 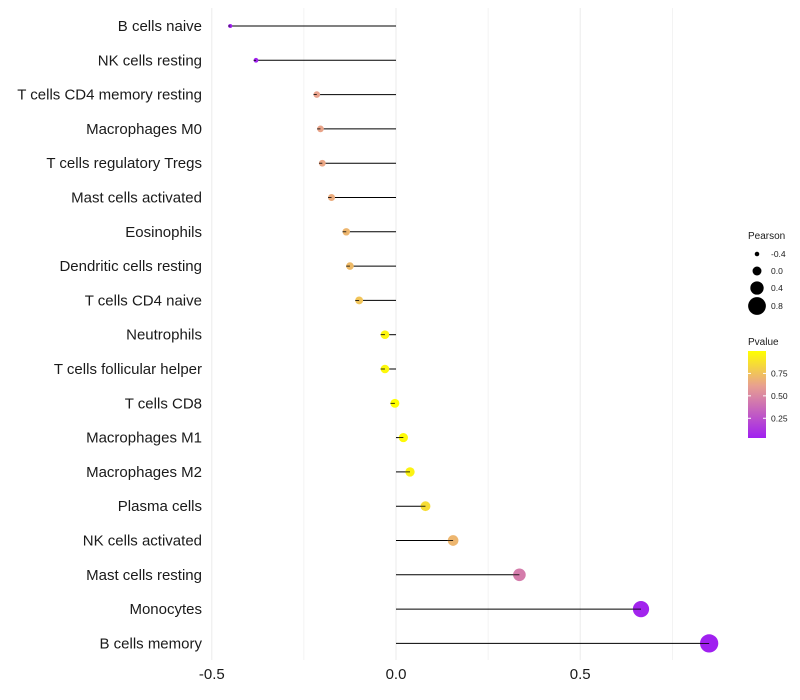 What do you see at coordinates (109, 95) in the screenshot?
I see `y-tick-label: T cells CD4 memory resting` at bounding box center [109, 95].